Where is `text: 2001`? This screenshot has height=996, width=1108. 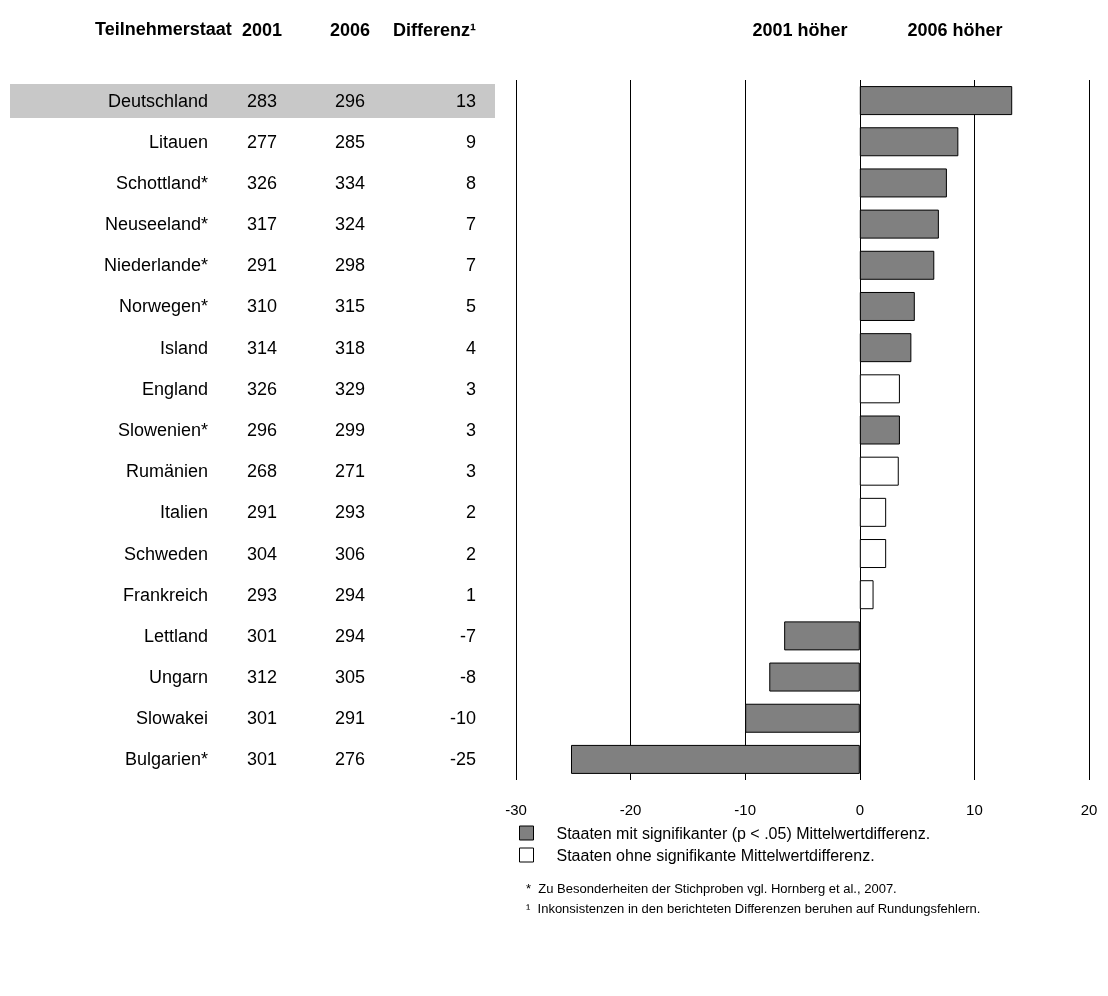
text: 2001 is located at coordinates (262, 30).